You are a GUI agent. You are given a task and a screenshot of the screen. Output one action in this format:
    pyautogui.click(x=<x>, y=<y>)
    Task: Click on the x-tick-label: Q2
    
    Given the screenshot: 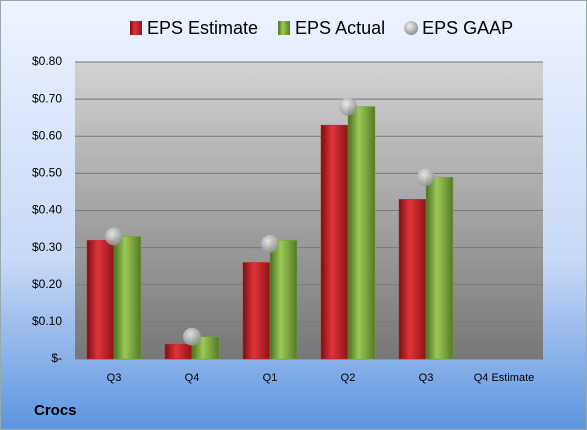 What is the action you would take?
    pyautogui.click(x=348, y=378)
    